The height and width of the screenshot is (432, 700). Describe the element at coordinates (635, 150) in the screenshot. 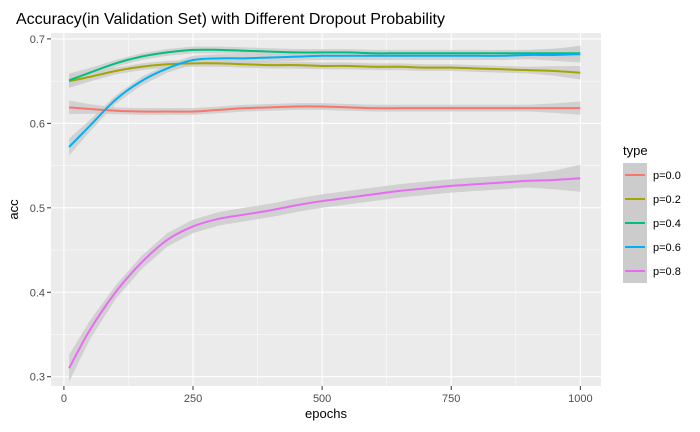

I see `legend-title: type` at that location.